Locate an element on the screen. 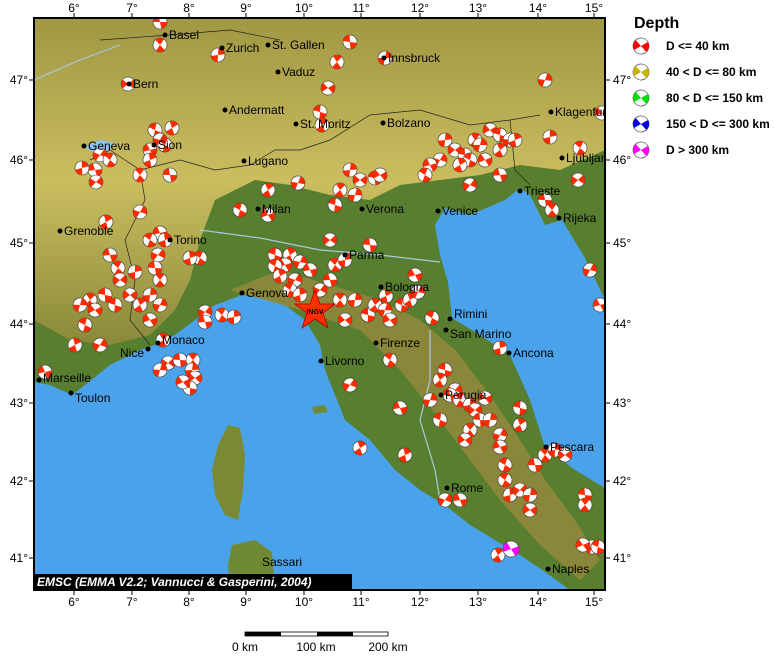 This screenshot has height=658, width=774. city-ljubljana: Ljubljana is located at coordinates (587, 158).